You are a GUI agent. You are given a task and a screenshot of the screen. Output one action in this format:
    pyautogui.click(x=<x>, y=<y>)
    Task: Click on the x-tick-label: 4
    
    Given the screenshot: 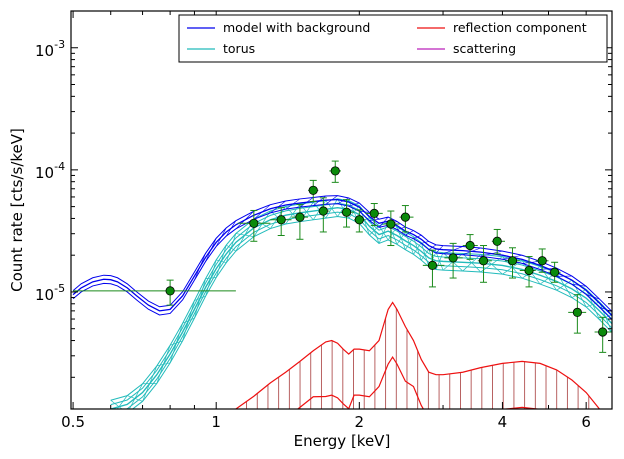 What is the action you would take?
    pyautogui.click(x=503, y=422)
    